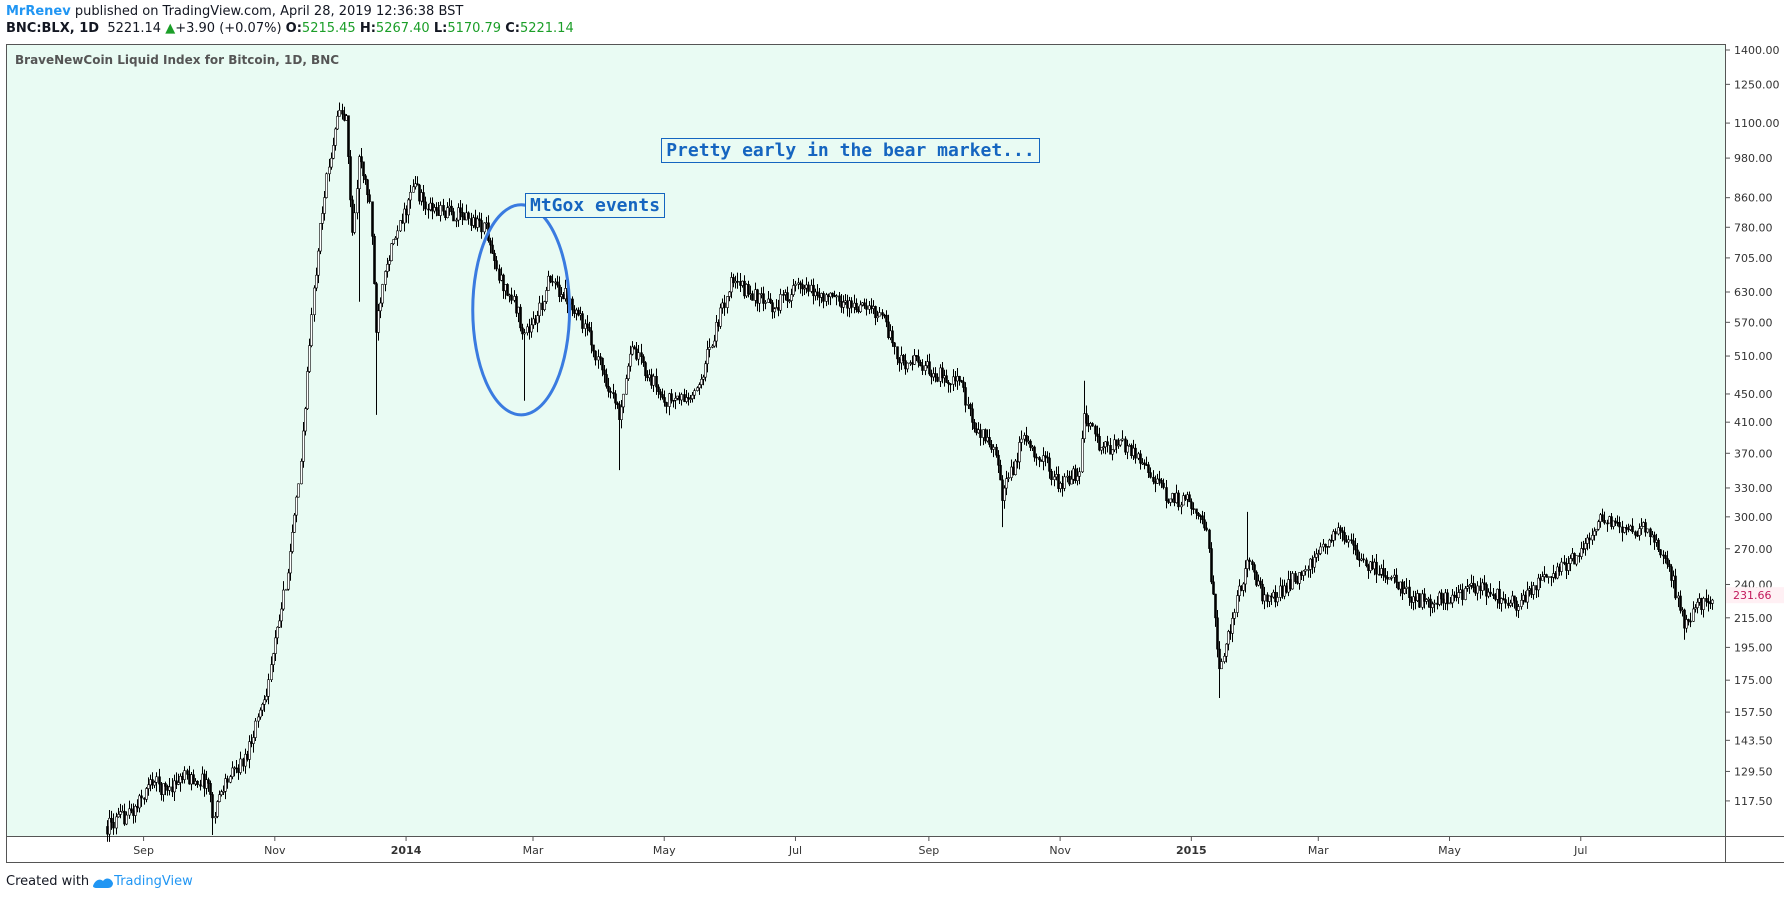 The width and height of the screenshot is (1788, 900). What do you see at coordinates (1318, 850) in the screenshot?
I see `time-tick-label: Mar` at bounding box center [1318, 850].